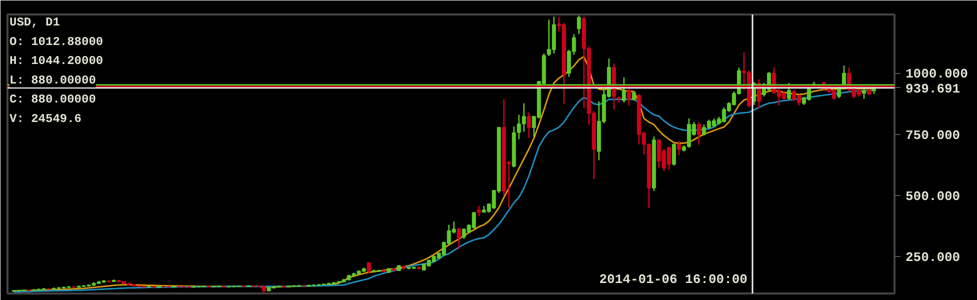  Describe the element at coordinates (933, 135) in the screenshot. I see `y-tick-label: 750.000` at that location.